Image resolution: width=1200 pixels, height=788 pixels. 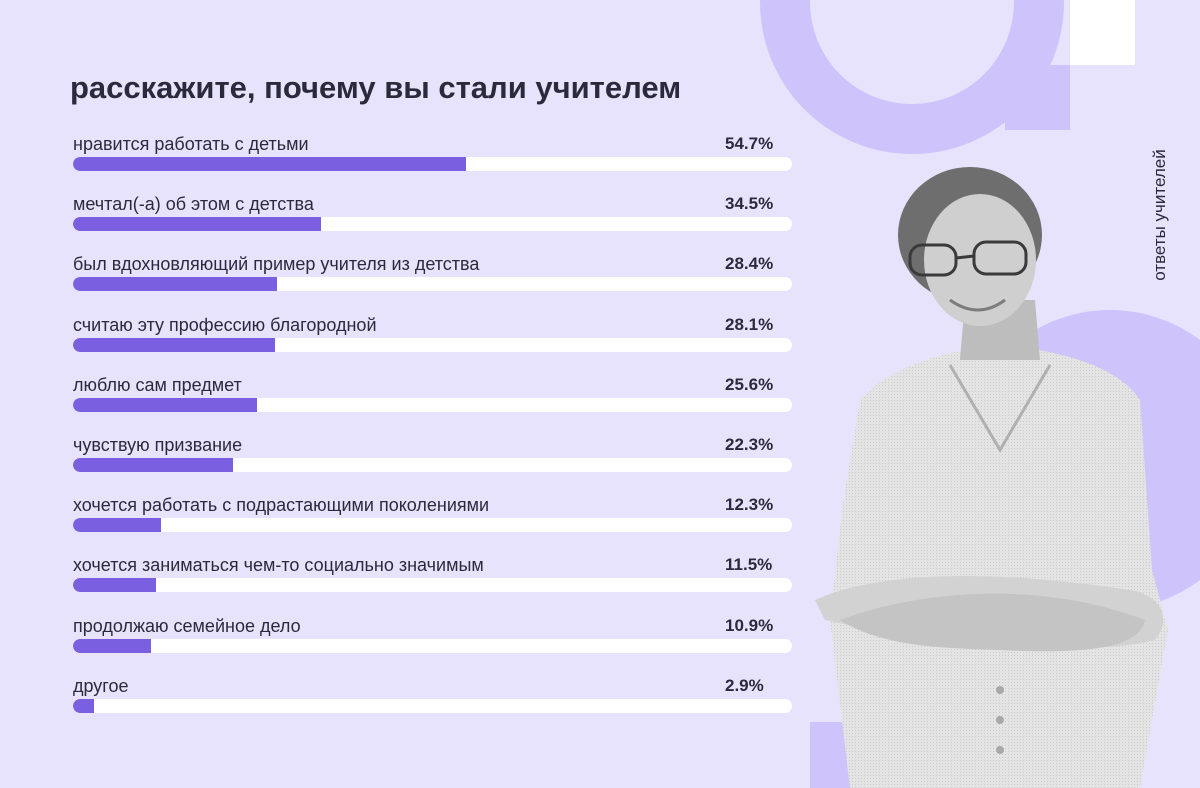 What do you see at coordinates (749, 565) in the screenshot?
I see `bar-value-label: 11.5%` at bounding box center [749, 565].